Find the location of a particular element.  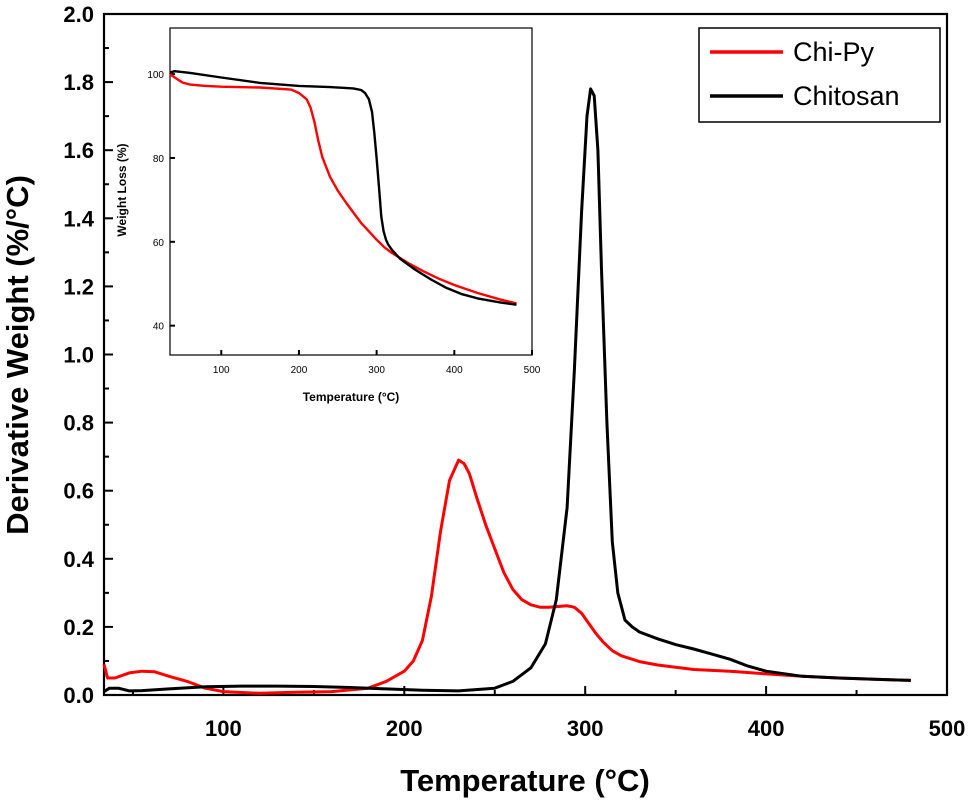

inset-y-tick-label-40: 40 is located at coordinates (159, 327).